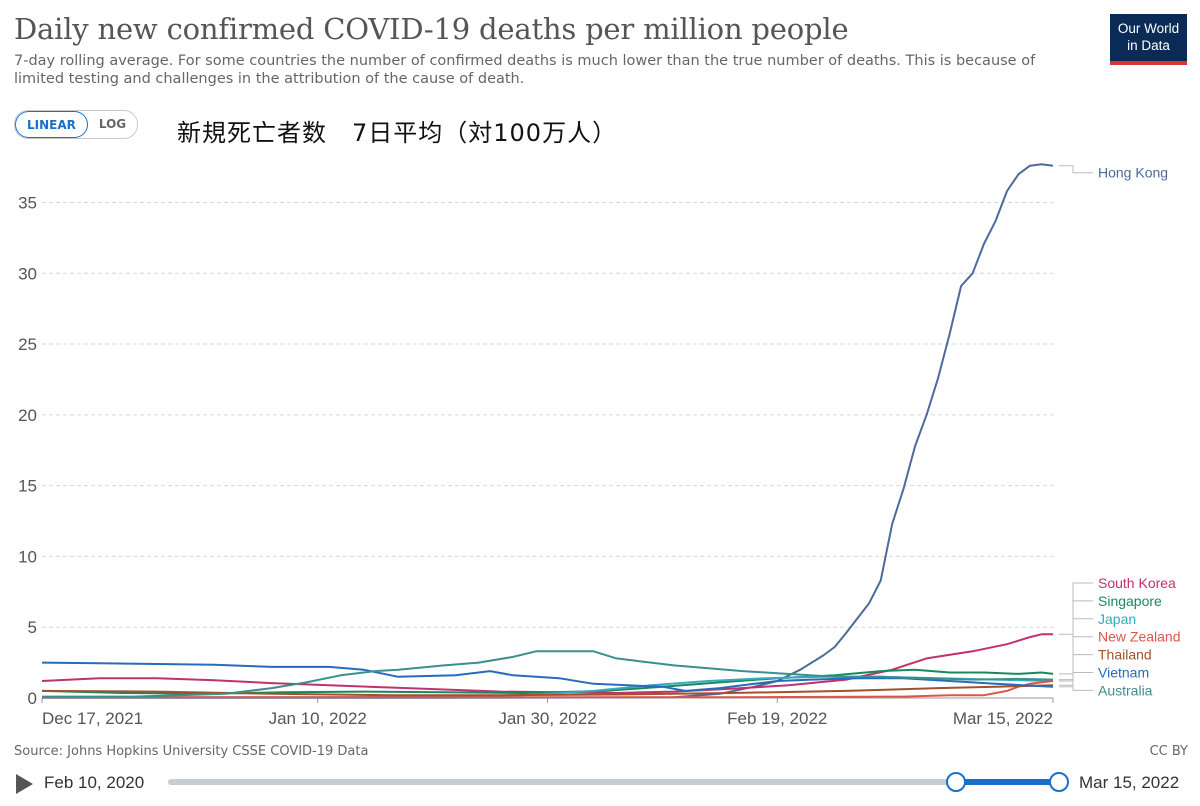  Describe the element at coordinates (1059, 782) in the screenshot. I see `timeline-end-handle` at that location.